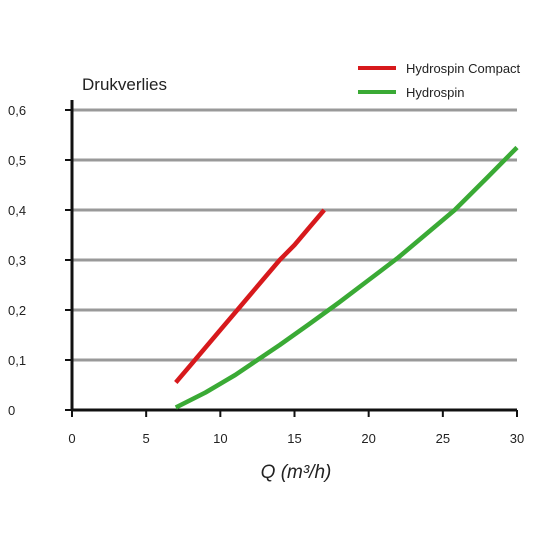 The height and width of the screenshot is (555, 550). What do you see at coordinates (17, 360) in the screenshot?
I see `y-tick-label: 0,1` at bounding box center [17, 360].